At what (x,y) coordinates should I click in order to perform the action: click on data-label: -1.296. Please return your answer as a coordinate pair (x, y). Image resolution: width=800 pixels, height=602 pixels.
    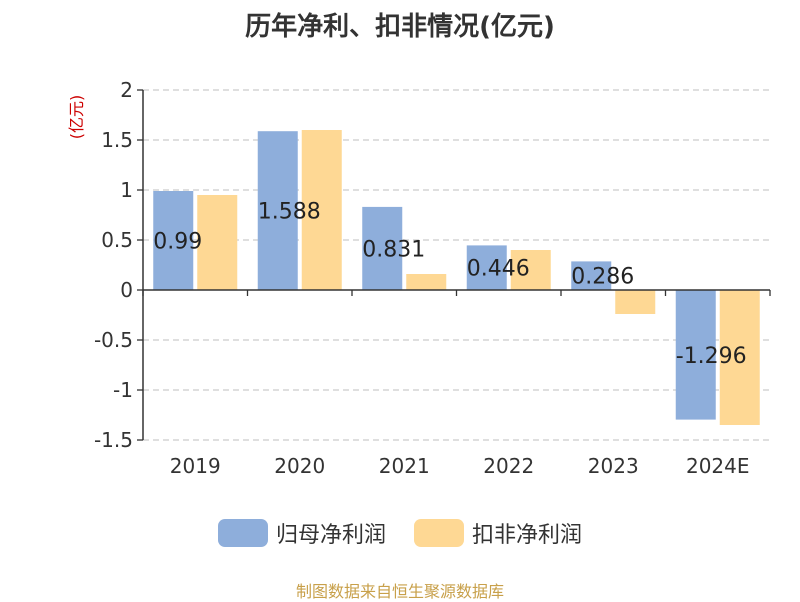
    Looking at the image, I should click on (711, 356).